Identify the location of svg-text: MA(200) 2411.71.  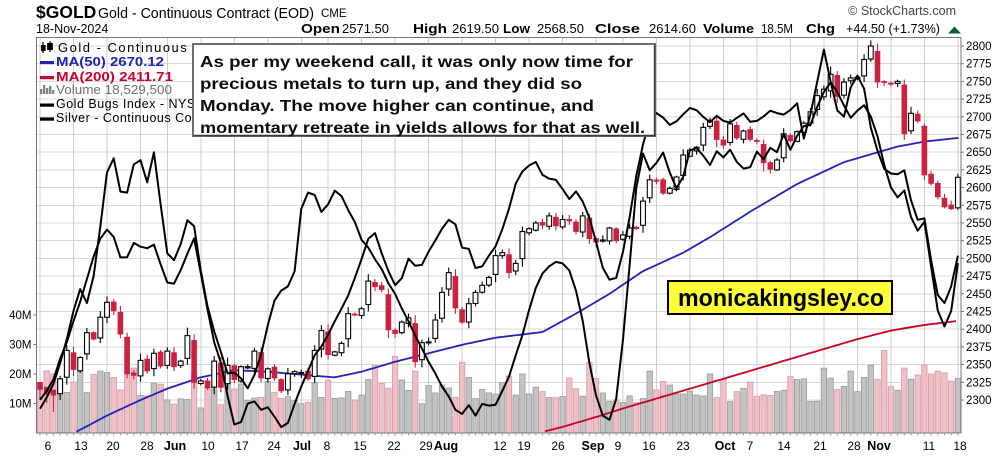
(114, 77).